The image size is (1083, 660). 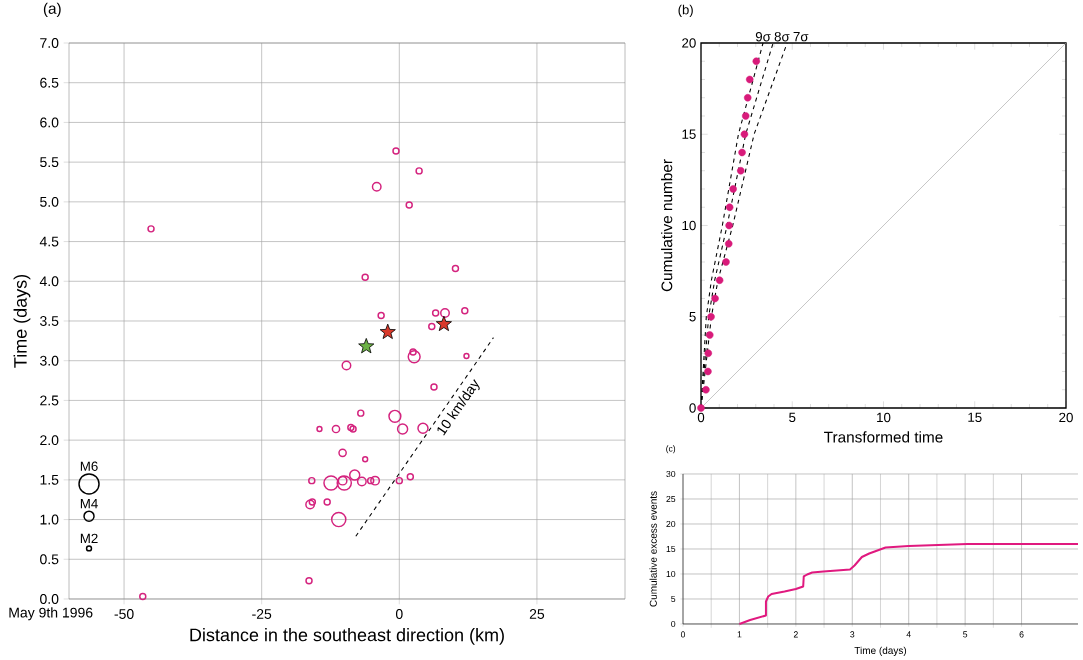 I want to click on y-tick-label: 4.5, so click(x=49, y=241).